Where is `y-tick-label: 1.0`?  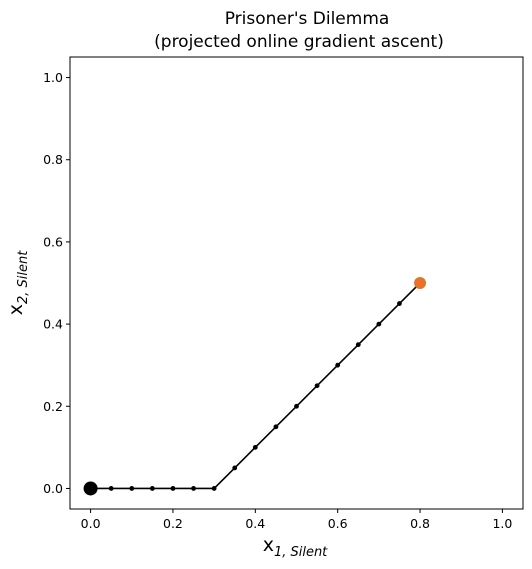 y-tick-label: 1.0 is located at coordinates (53, 77).